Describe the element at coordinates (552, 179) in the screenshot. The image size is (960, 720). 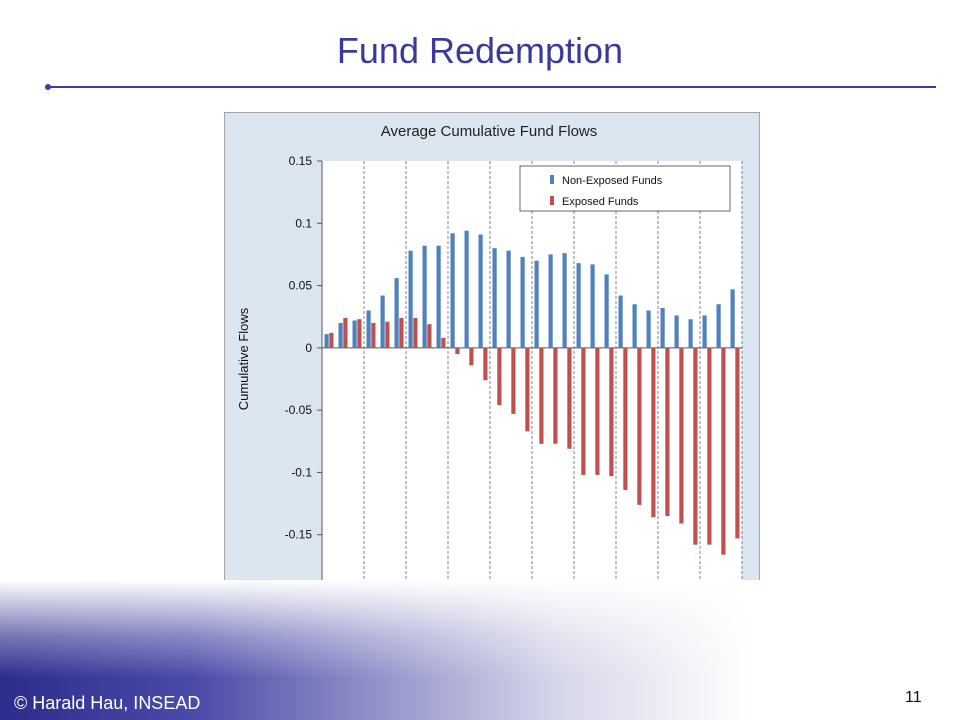
I see `legend-swatch-non-exposed` at that location.